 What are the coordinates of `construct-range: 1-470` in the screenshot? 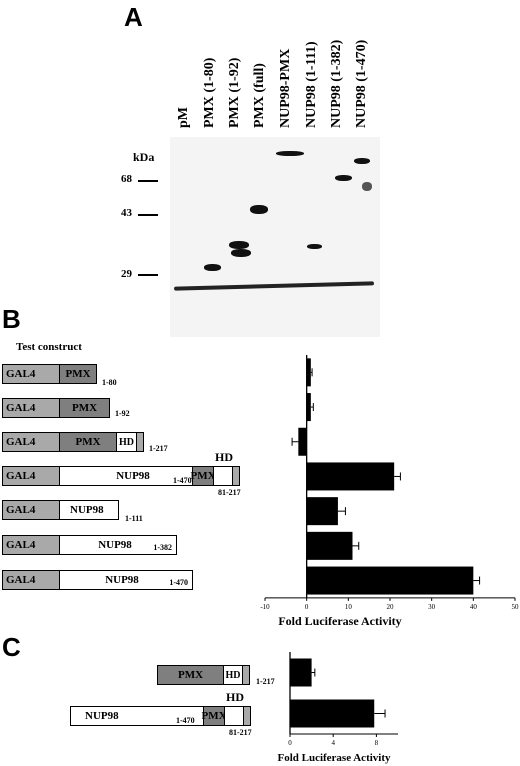 It's located at (178, 582).